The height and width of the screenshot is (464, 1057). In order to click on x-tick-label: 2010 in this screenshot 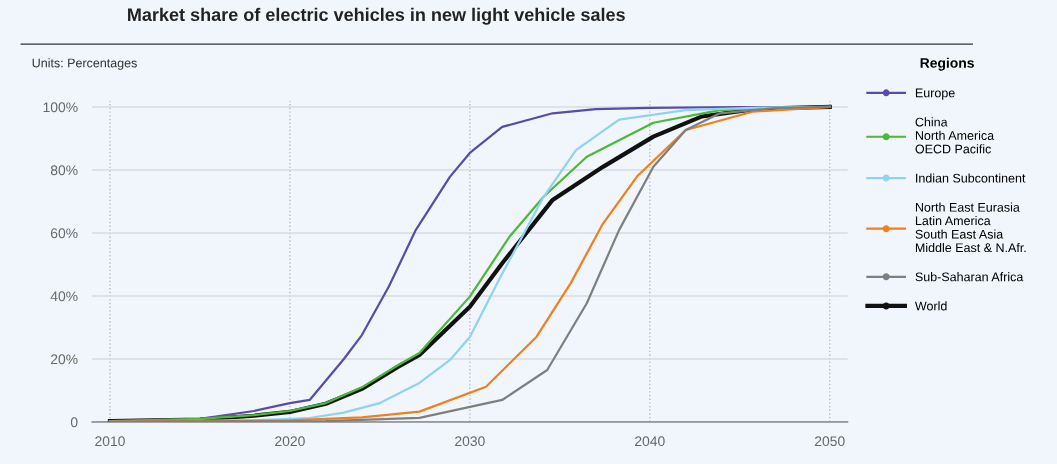, I will do `click(110, 441)`.